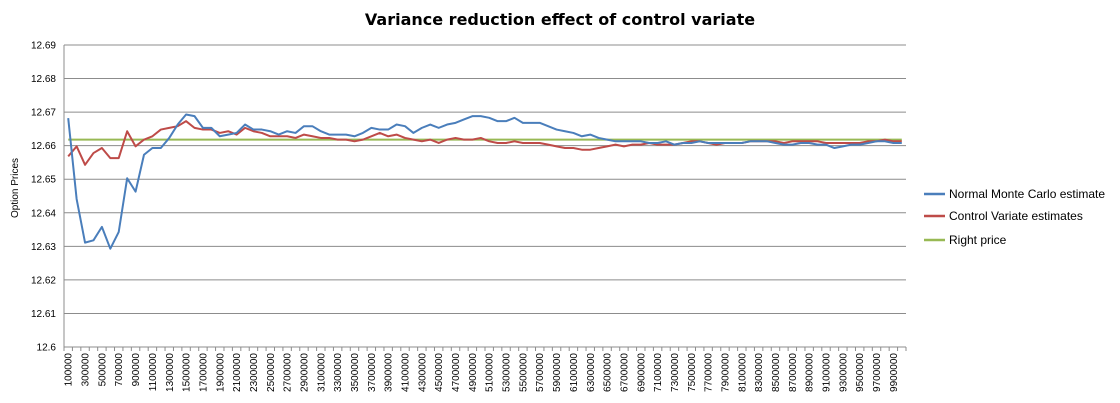 The image size is (1120, 403). I want to click on y-tick-label: 12.61, so click(43, 314).